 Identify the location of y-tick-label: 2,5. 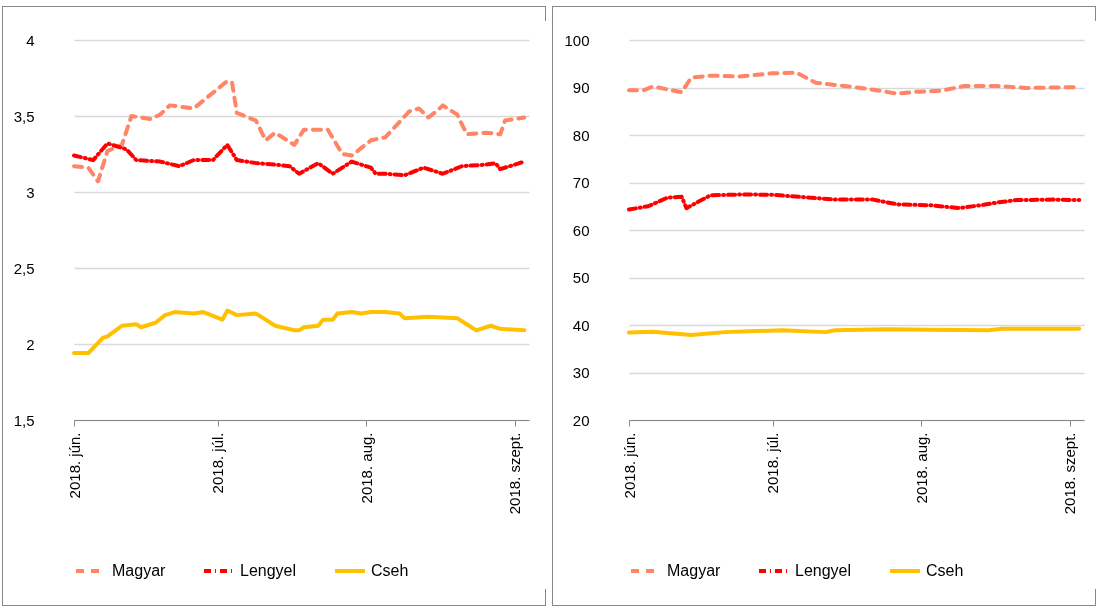
(24, 268).